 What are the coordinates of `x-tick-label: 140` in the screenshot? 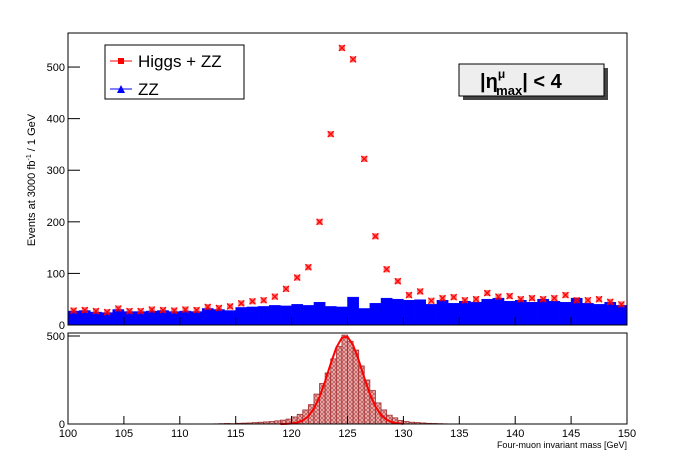 It's located at (515, 434).